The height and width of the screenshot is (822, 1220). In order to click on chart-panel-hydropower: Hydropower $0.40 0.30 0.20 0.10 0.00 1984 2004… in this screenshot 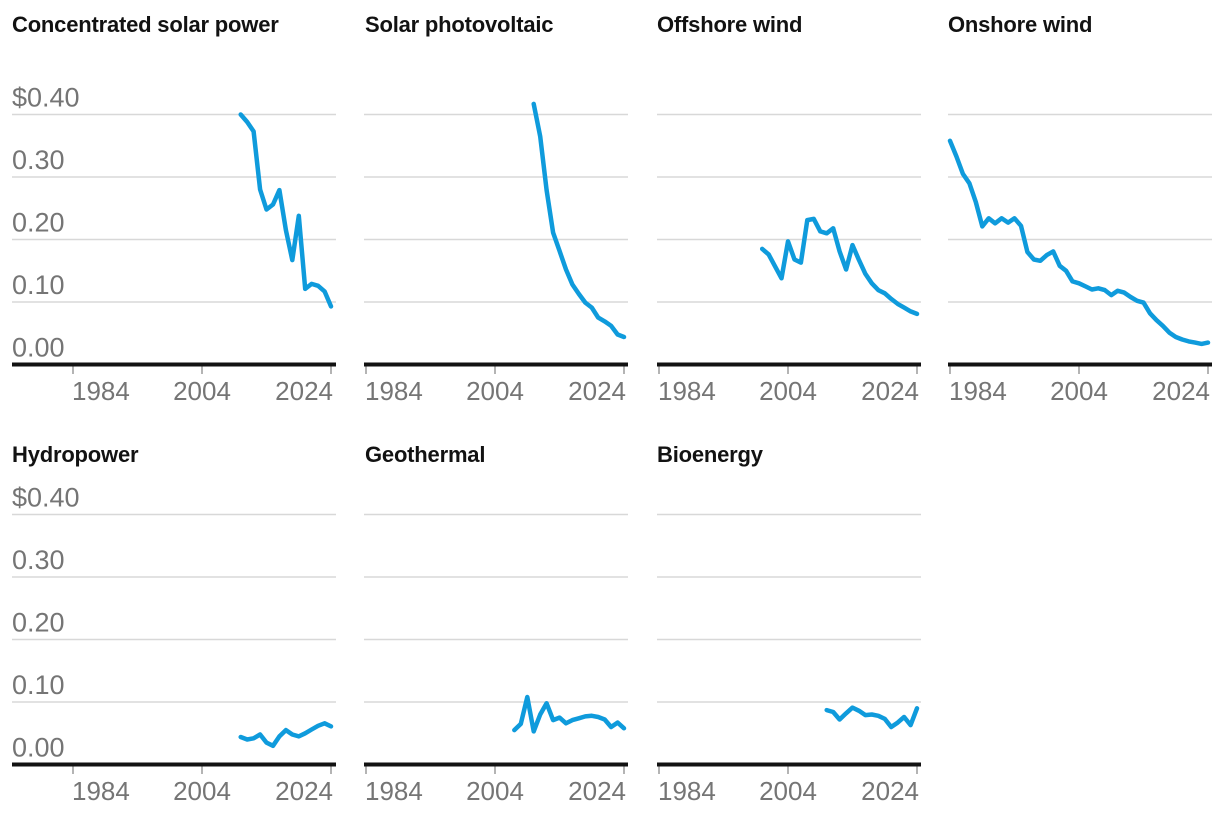, I will do `click(174, 611)`.